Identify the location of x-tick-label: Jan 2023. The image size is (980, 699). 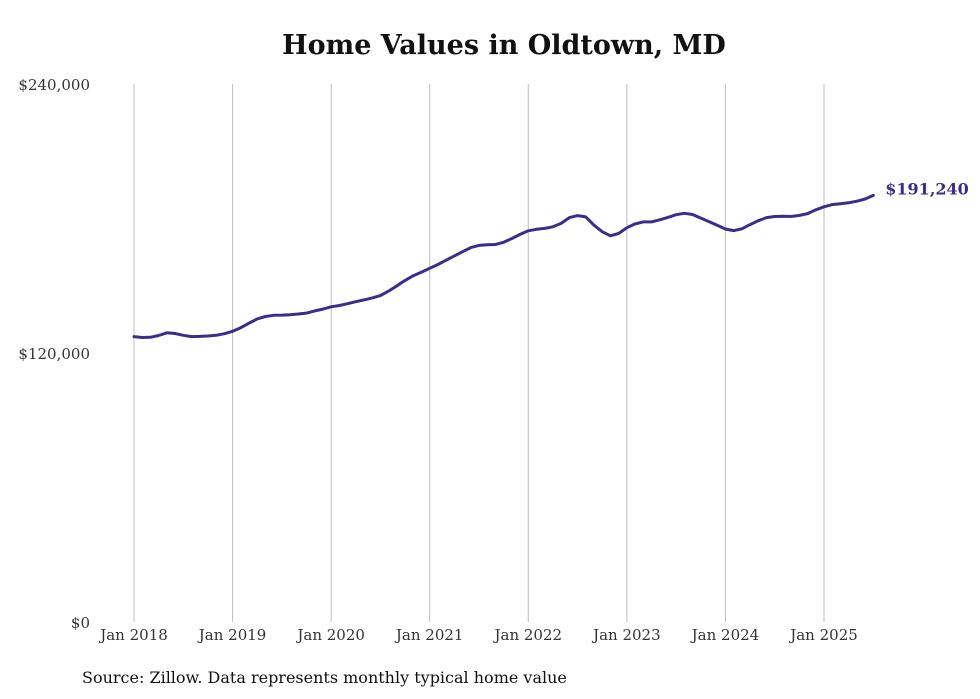
(626, 635).